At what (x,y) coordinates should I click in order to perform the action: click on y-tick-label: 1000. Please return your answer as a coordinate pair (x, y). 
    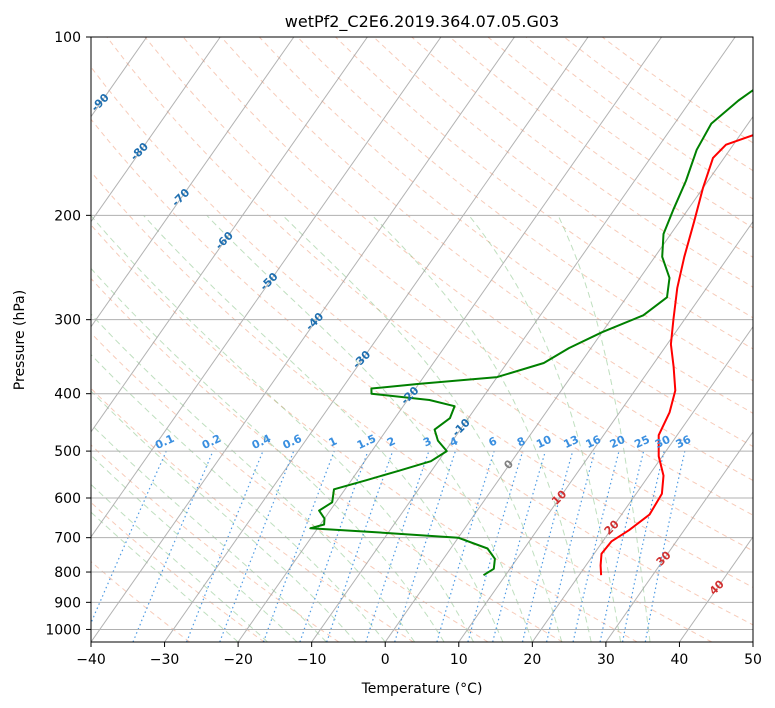
    Looking at the image, I should click on (63, 630).